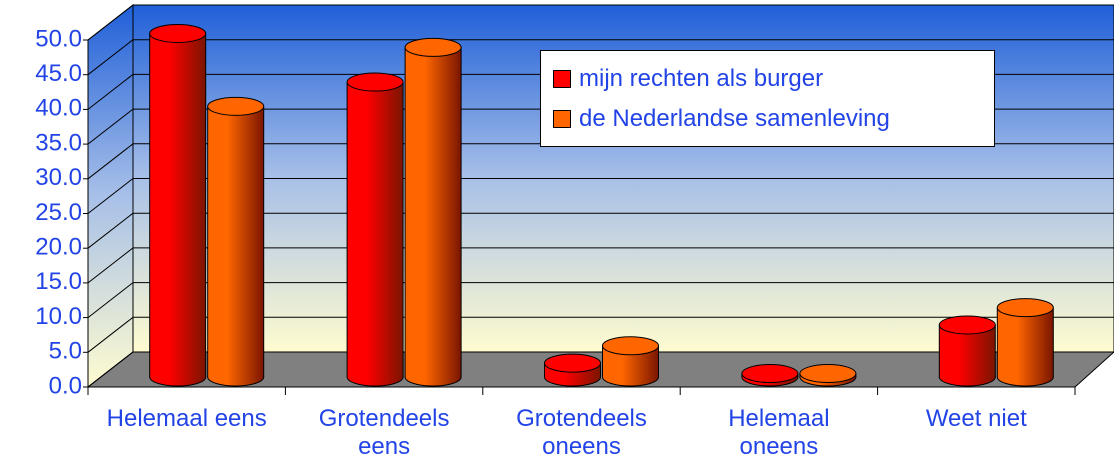 This screenshot has height=476, width=1114. I want to click on x-tick-label: Helemaal eens, so click(186, 418).